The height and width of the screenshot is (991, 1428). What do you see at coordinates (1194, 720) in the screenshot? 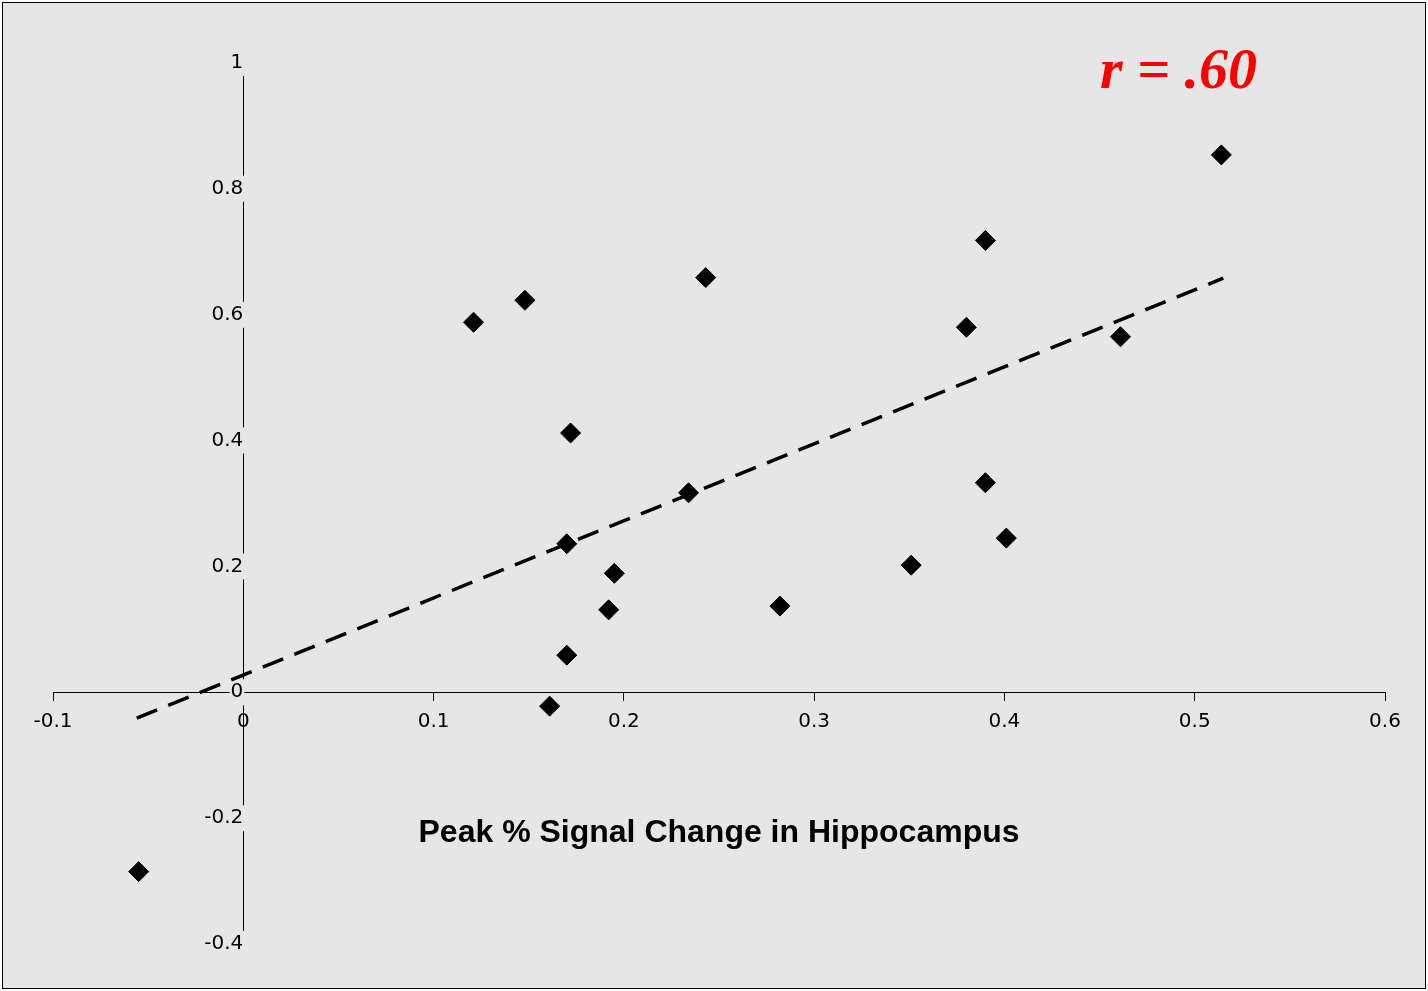
I see `x-tick-label: 0.5` at bounding box center [1194, 720].